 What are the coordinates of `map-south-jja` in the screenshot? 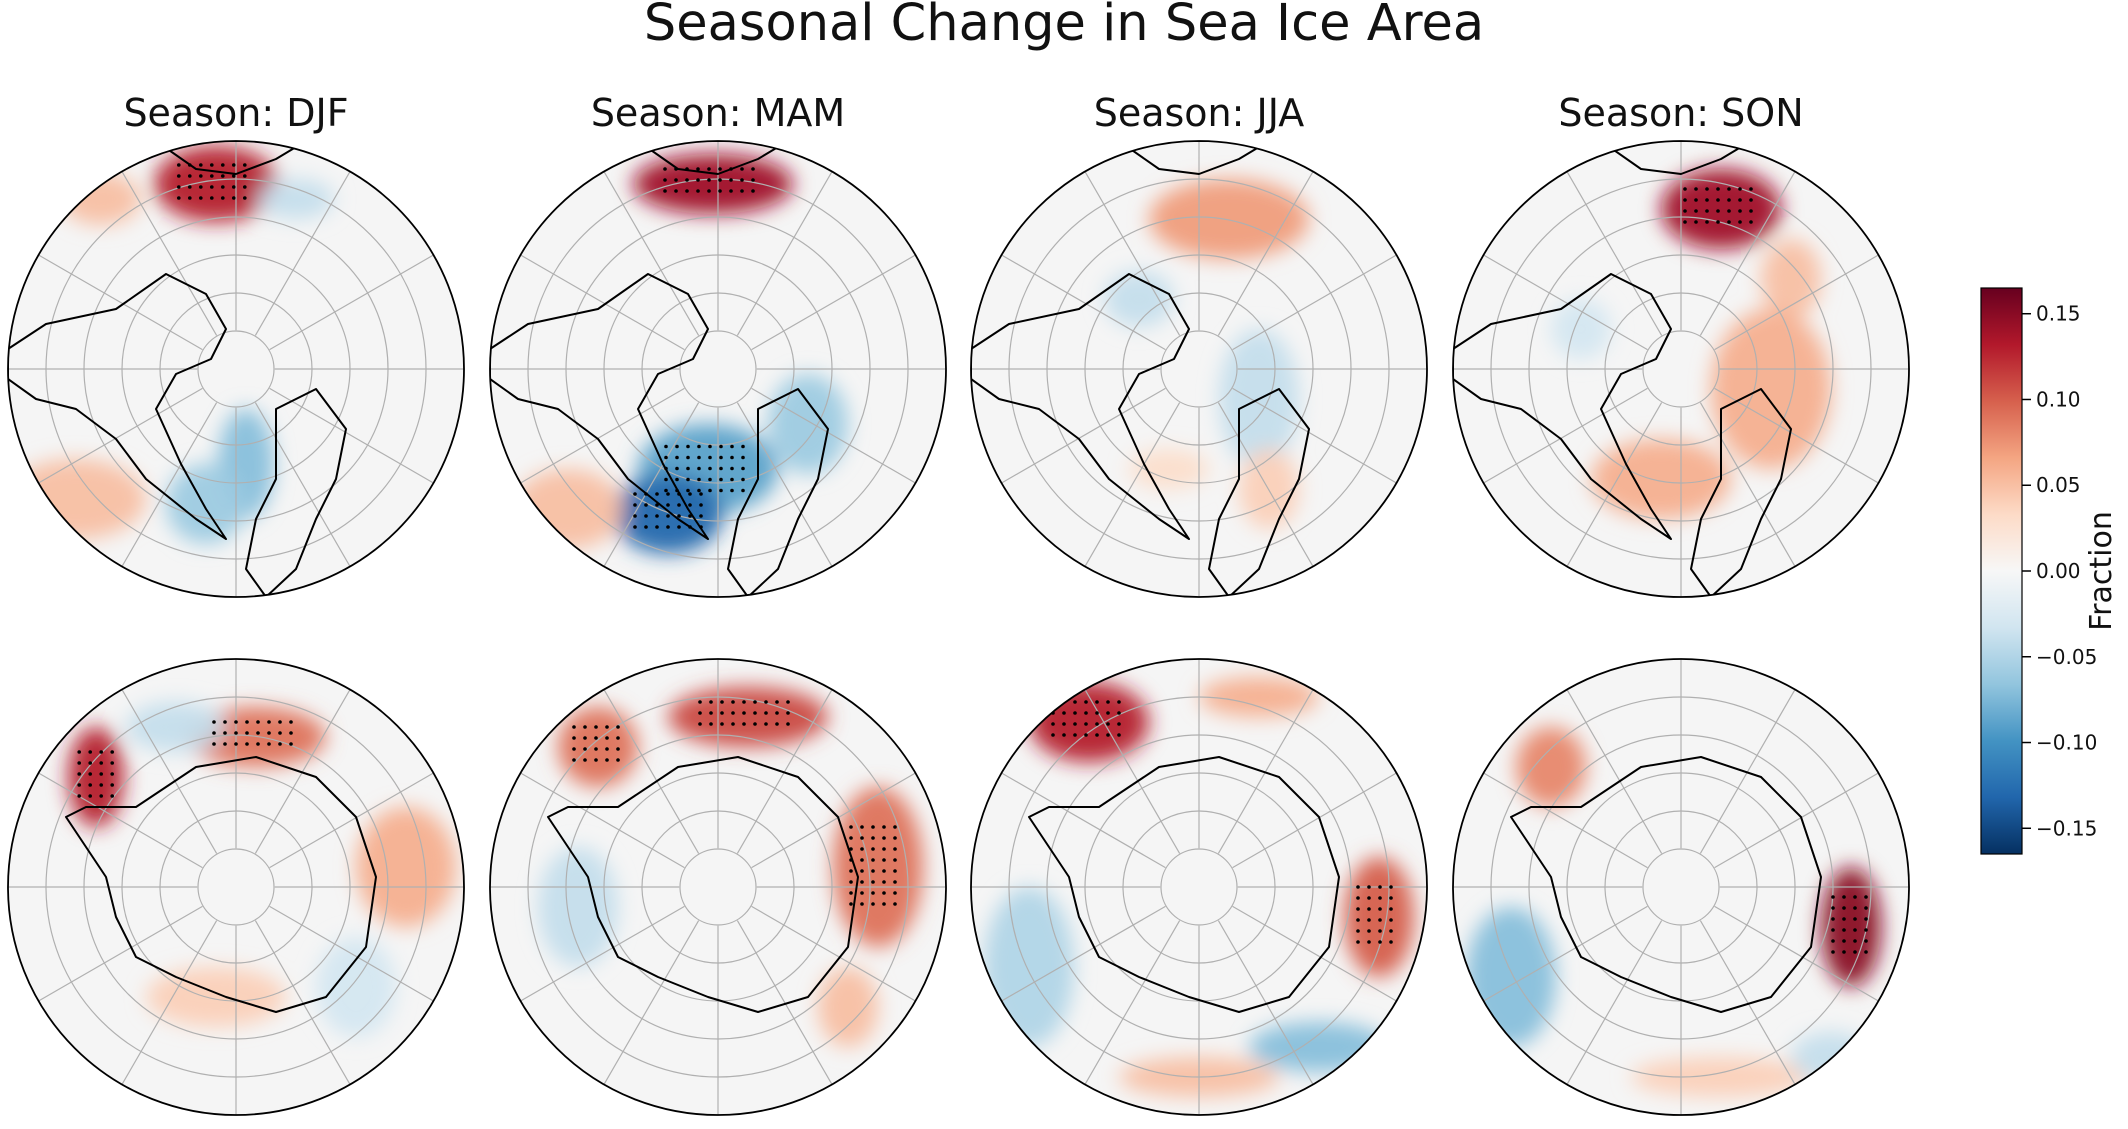 It's located at (1199, 887).